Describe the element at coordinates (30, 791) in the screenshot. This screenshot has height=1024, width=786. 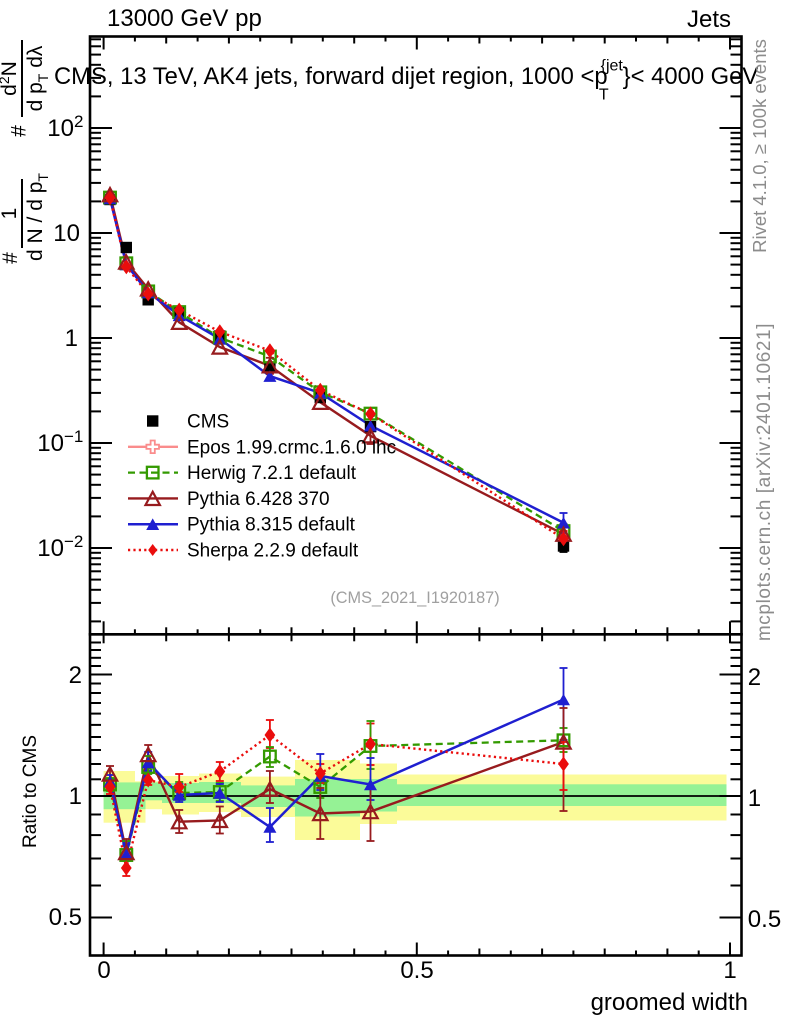
I see `svg-text: Ratio to CMS` at that location.